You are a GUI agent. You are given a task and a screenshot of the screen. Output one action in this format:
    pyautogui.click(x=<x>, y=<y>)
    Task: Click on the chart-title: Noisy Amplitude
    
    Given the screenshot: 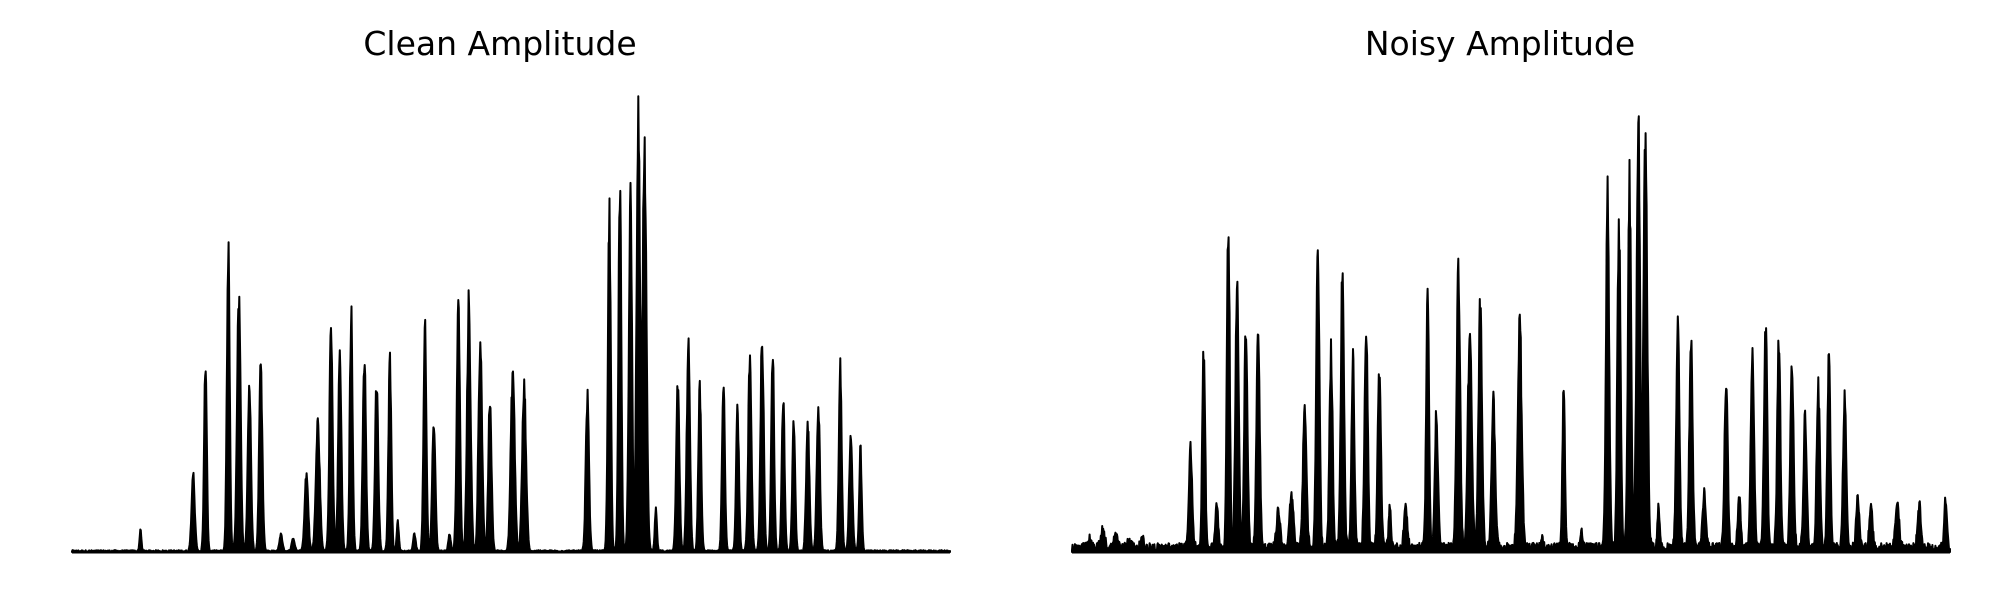 What is the action you would take?
    pyautogui.click(x=1500, y=43)
    